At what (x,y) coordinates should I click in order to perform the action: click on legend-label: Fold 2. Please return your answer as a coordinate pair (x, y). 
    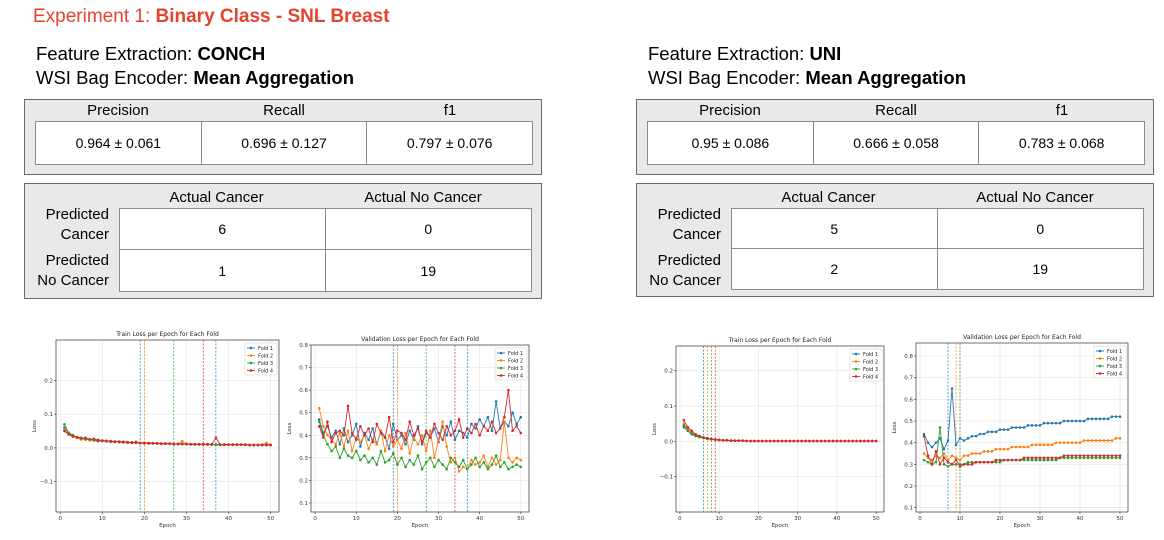
    Looking at the image, I should click on (1114, 359).